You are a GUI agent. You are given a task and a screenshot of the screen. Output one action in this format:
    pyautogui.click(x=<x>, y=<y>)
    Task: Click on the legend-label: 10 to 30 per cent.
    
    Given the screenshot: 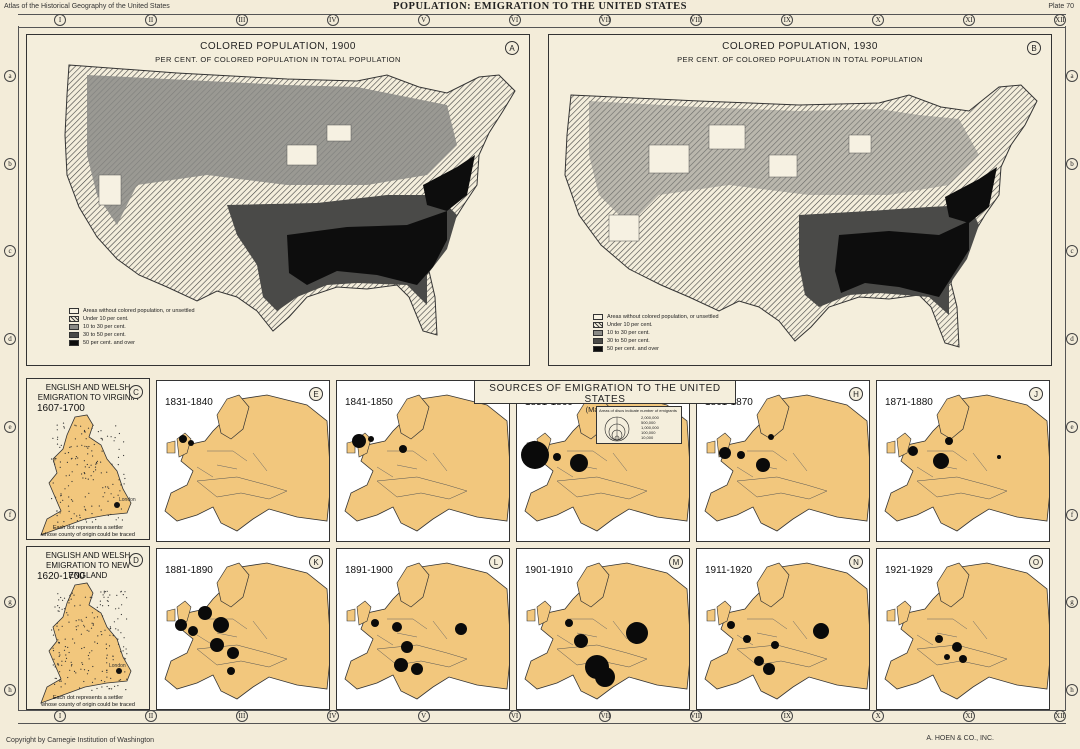 What is the action you would take?
    pyautogui.click(x=104, y=327)
    